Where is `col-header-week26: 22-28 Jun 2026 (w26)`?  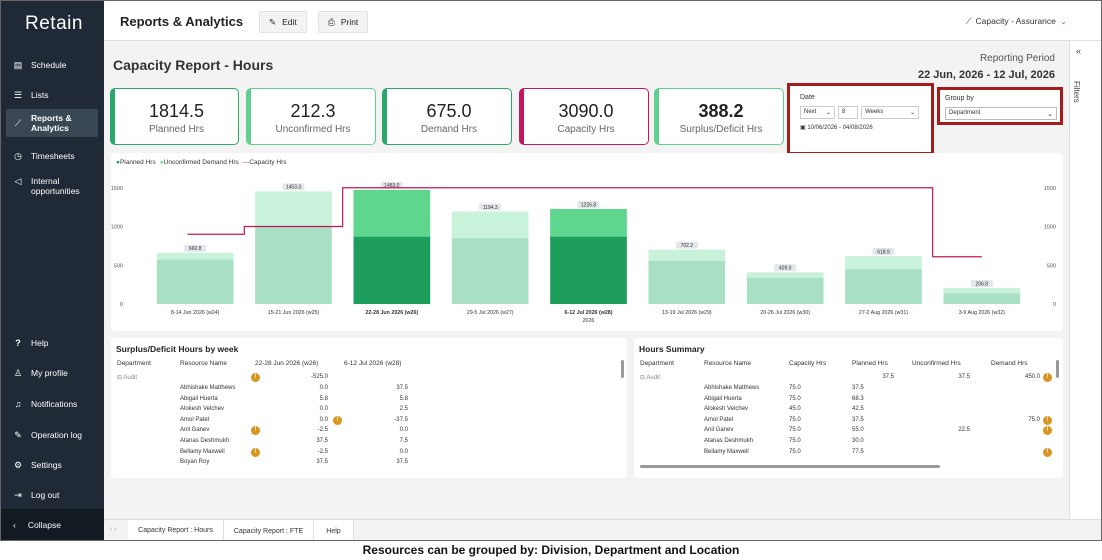 col-header-week26: 22-28 Jun 2026 (w26) is located at coordinates (287, 363).